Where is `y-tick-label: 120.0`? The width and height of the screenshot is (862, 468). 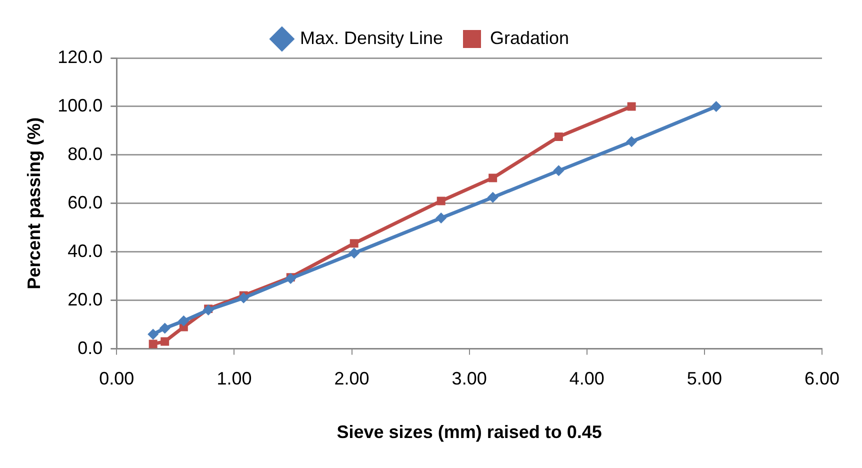 y-tick-label: 120.0 is located at coordinates (80, 56).